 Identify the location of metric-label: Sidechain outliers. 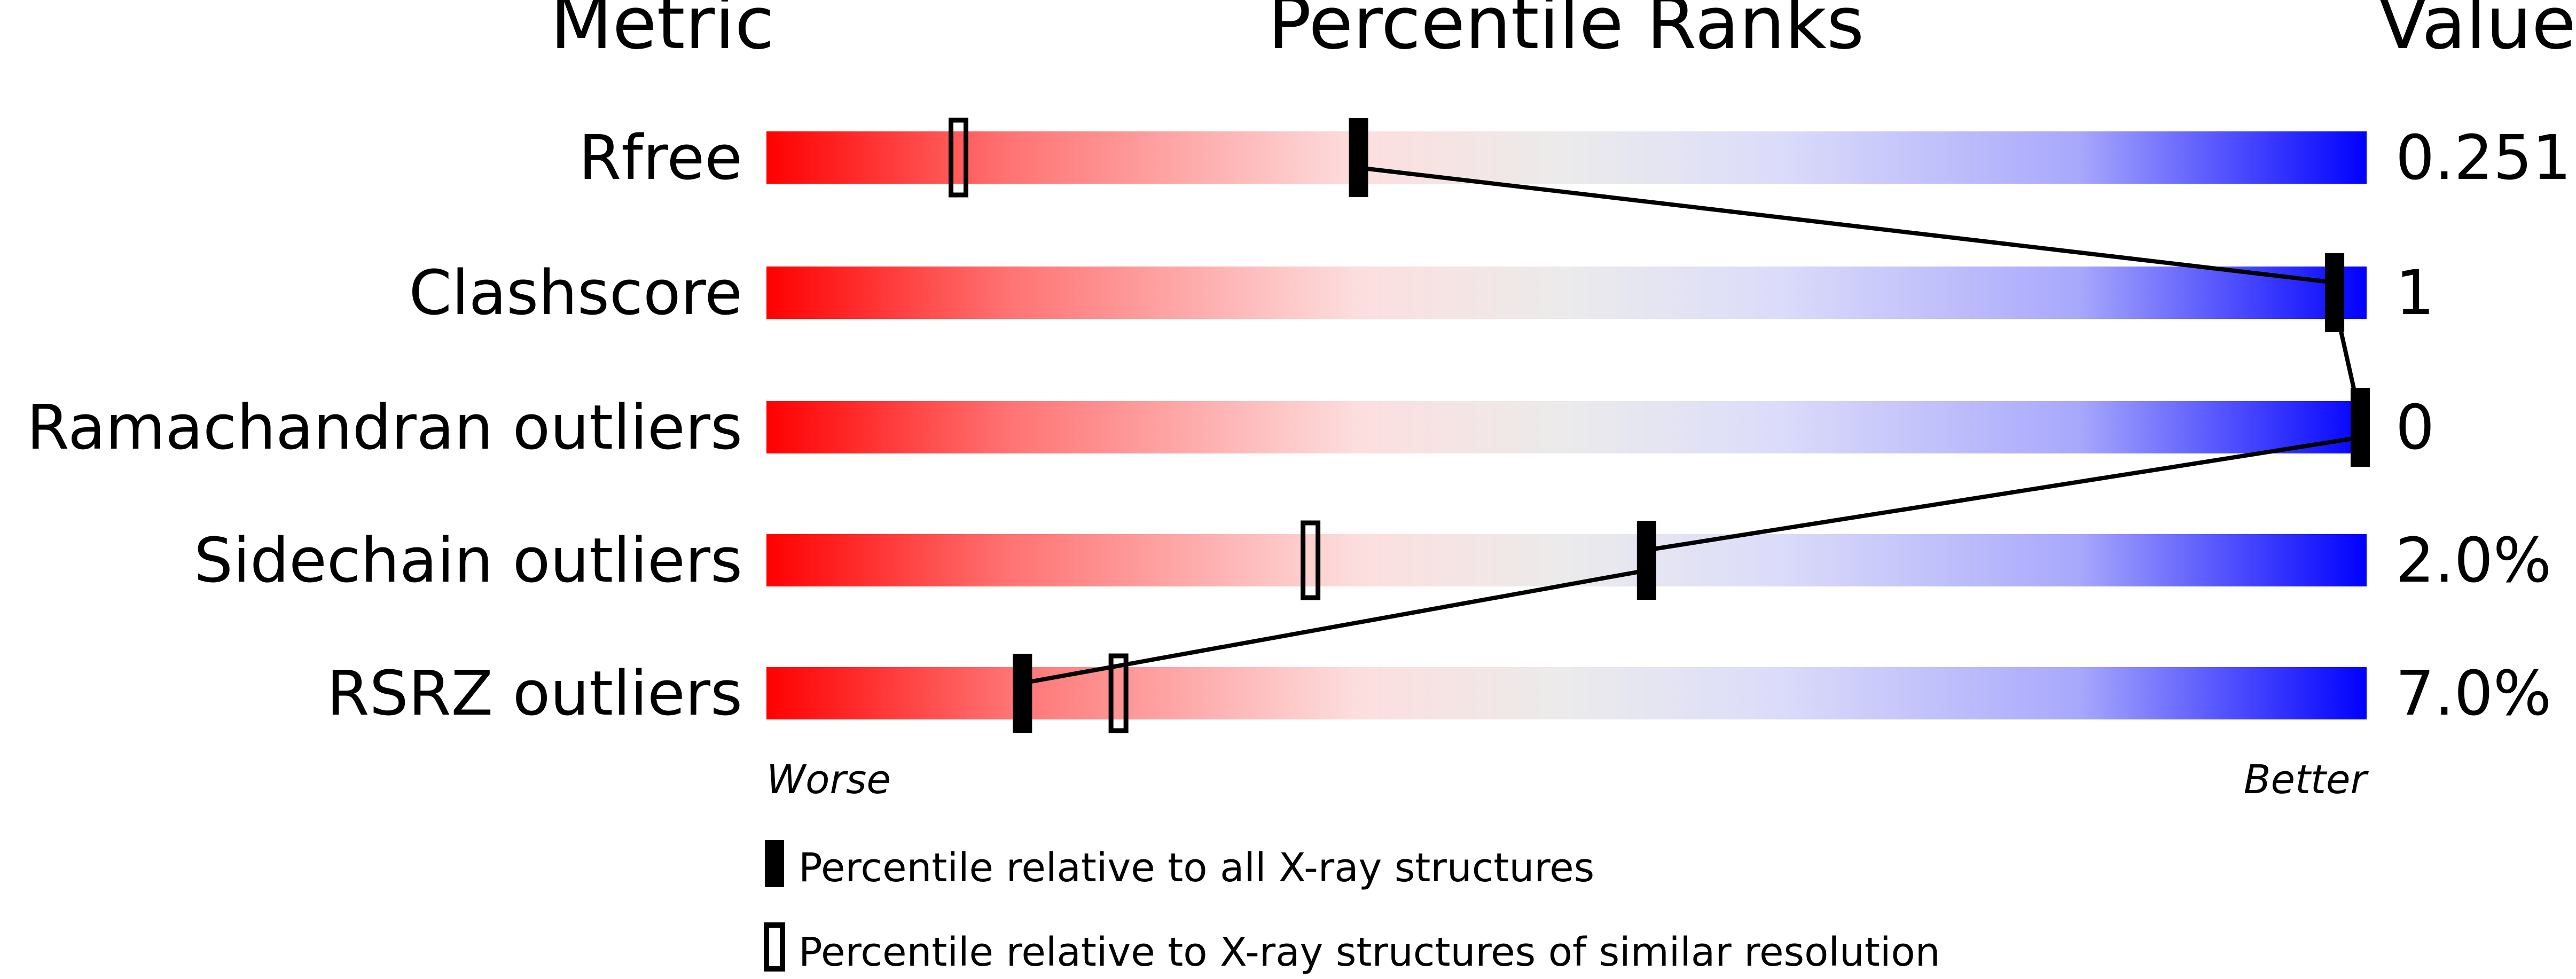
(468, 561).